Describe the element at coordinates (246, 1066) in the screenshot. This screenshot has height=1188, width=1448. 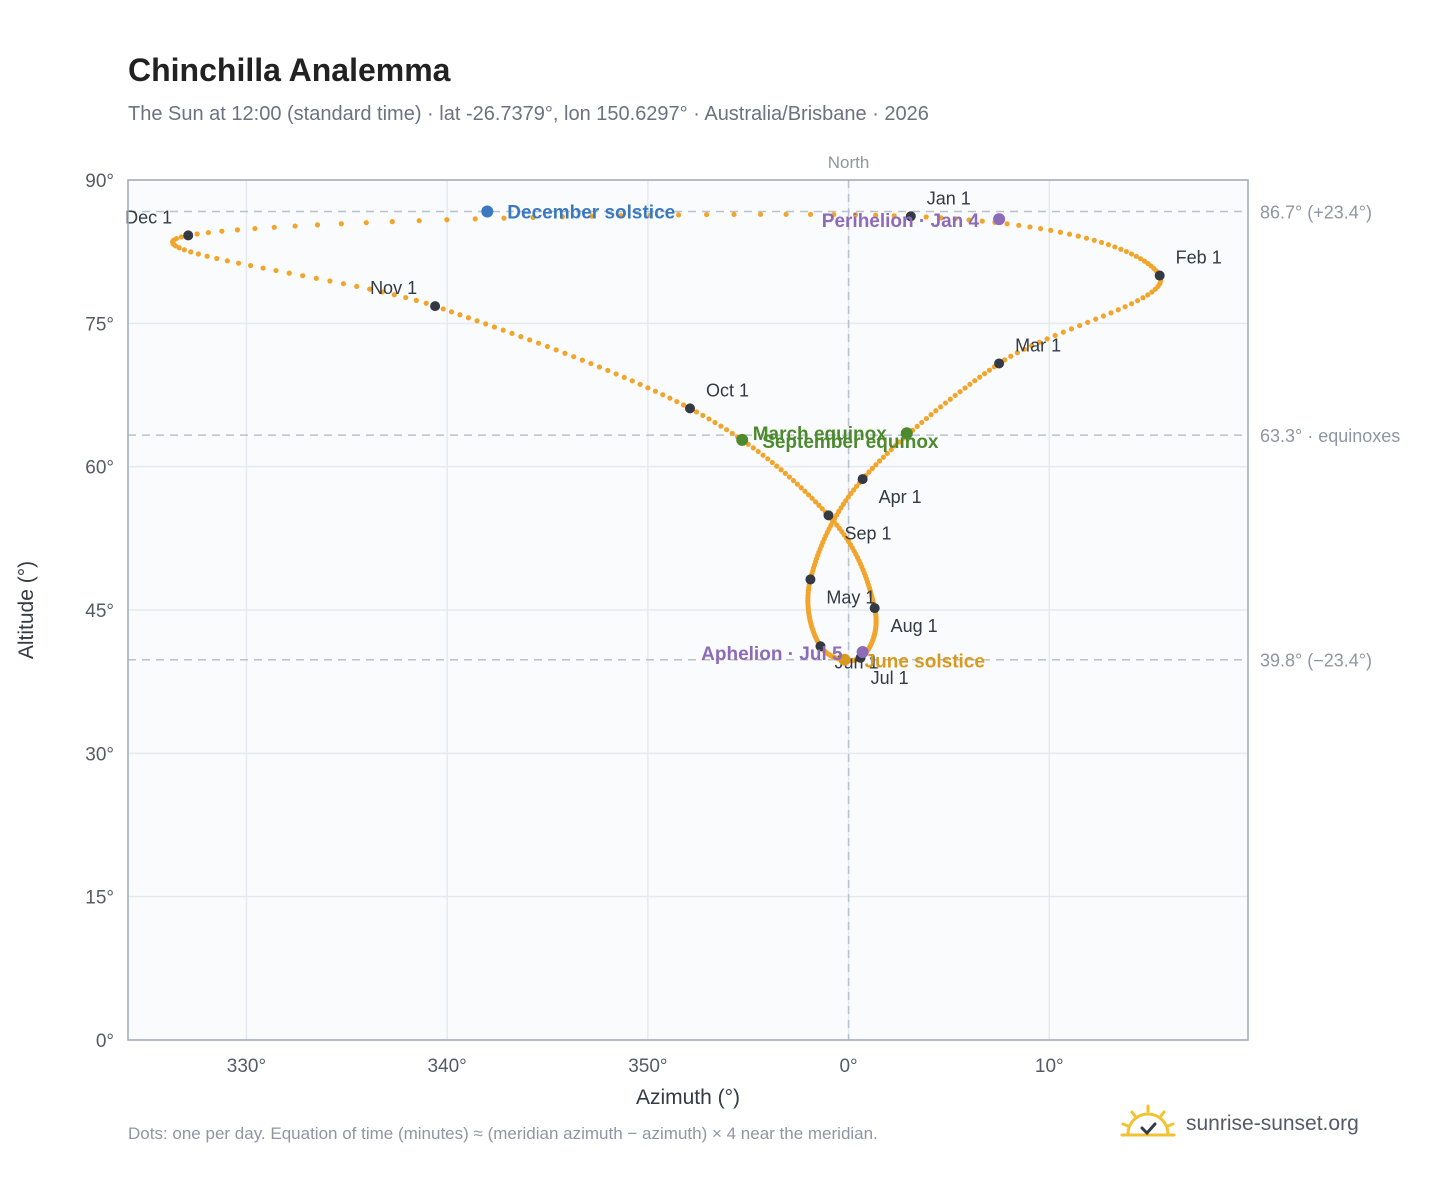
I see `x-tick-label: 330°` at that location.